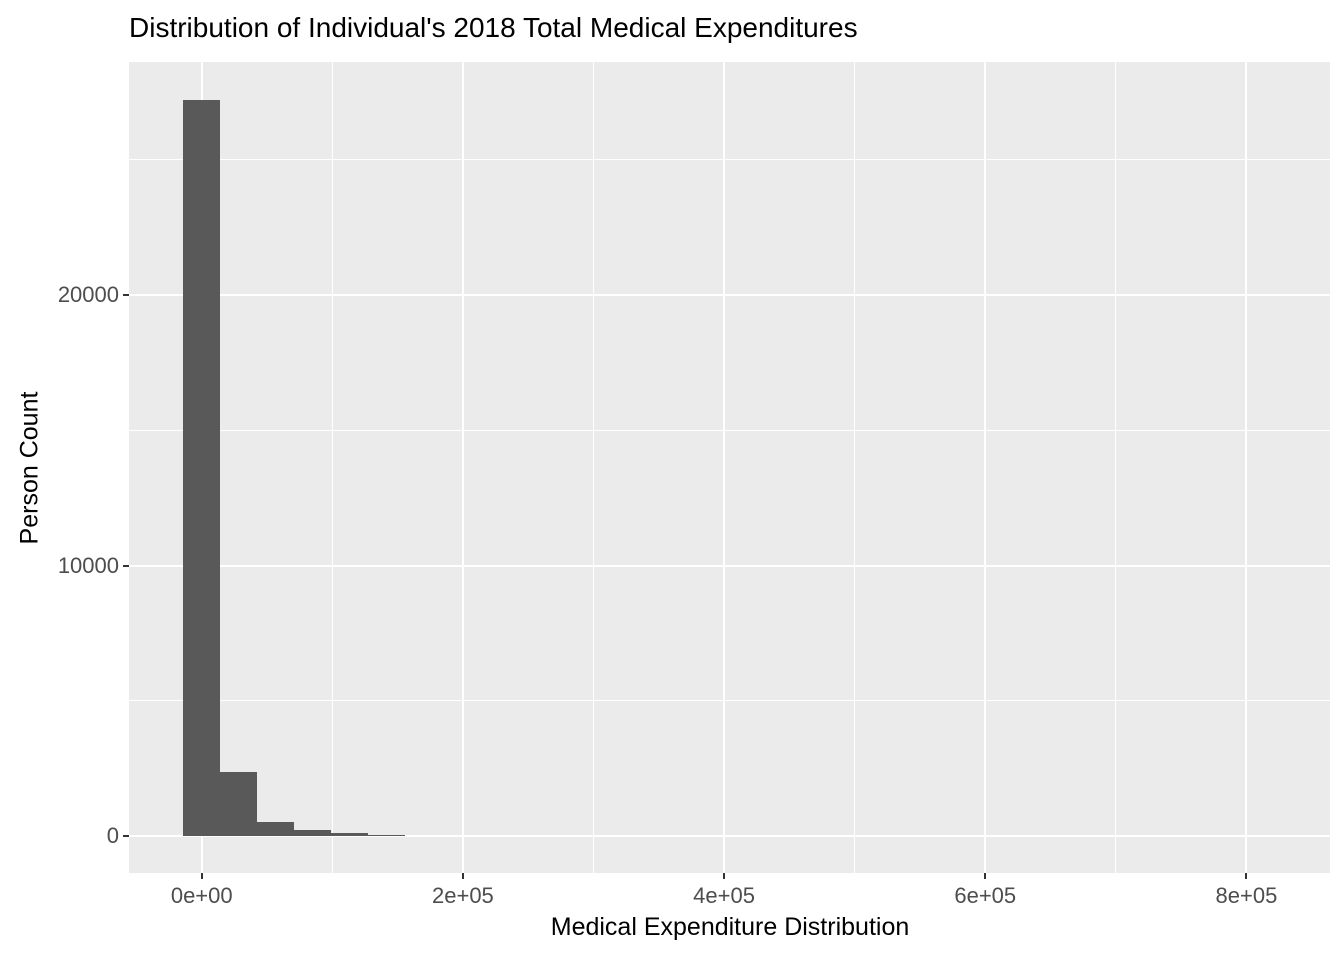  Describe the element at coordinates (29, 468) in the screenshot. I see `y-axis-title: Person Count` at that location.